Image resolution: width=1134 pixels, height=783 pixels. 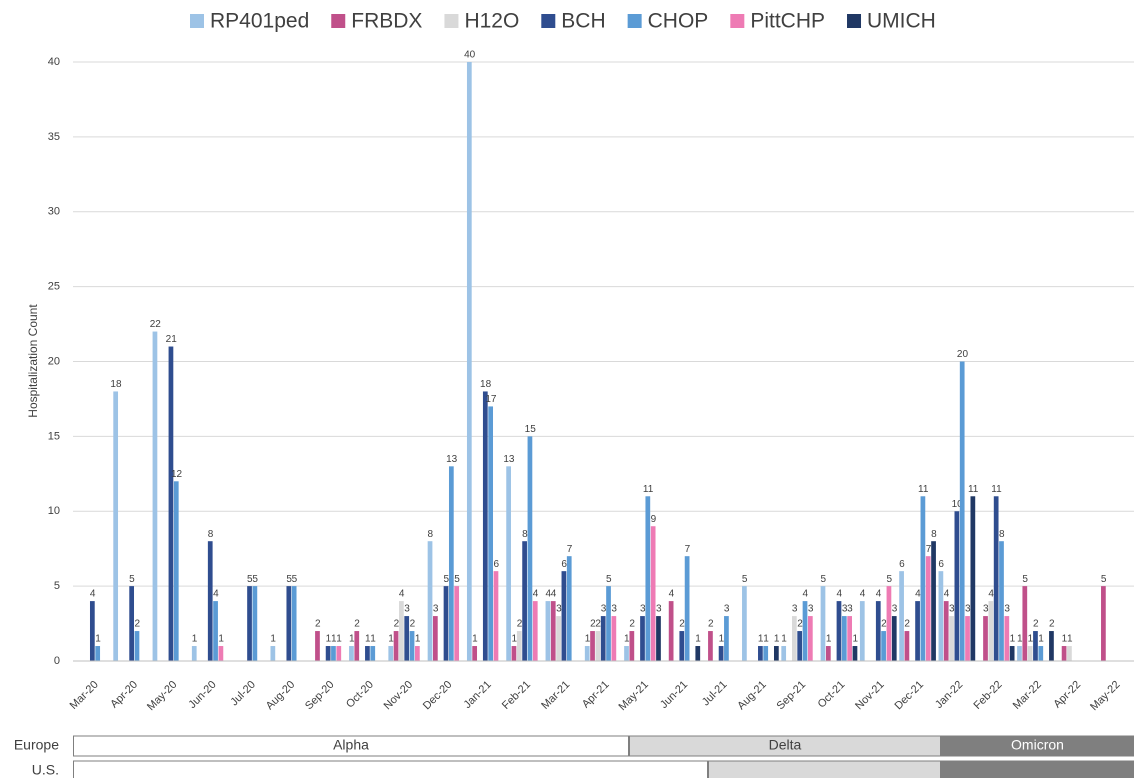 What do you see at coordinates (901, 21) in the screenshot?
I see `legend-label: UMICH` at bounding box center [901, 21].